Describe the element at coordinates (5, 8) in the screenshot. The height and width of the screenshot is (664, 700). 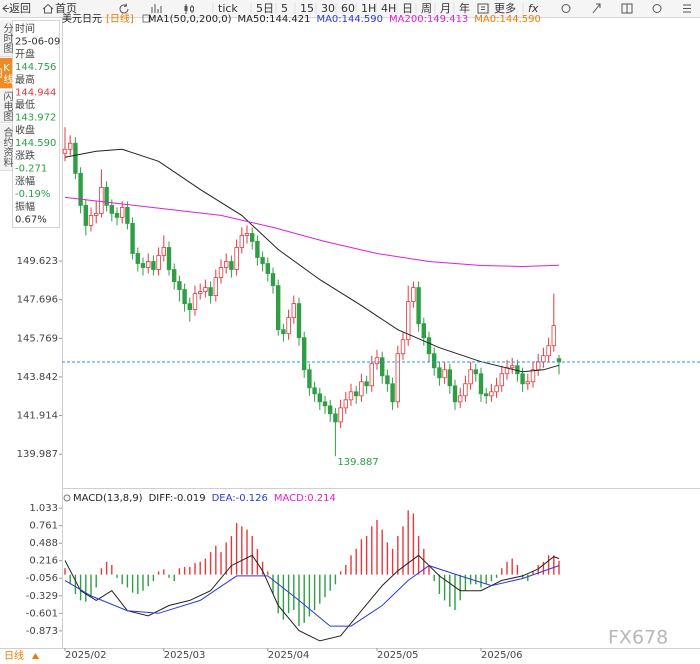
I see `back-icon` at that location.